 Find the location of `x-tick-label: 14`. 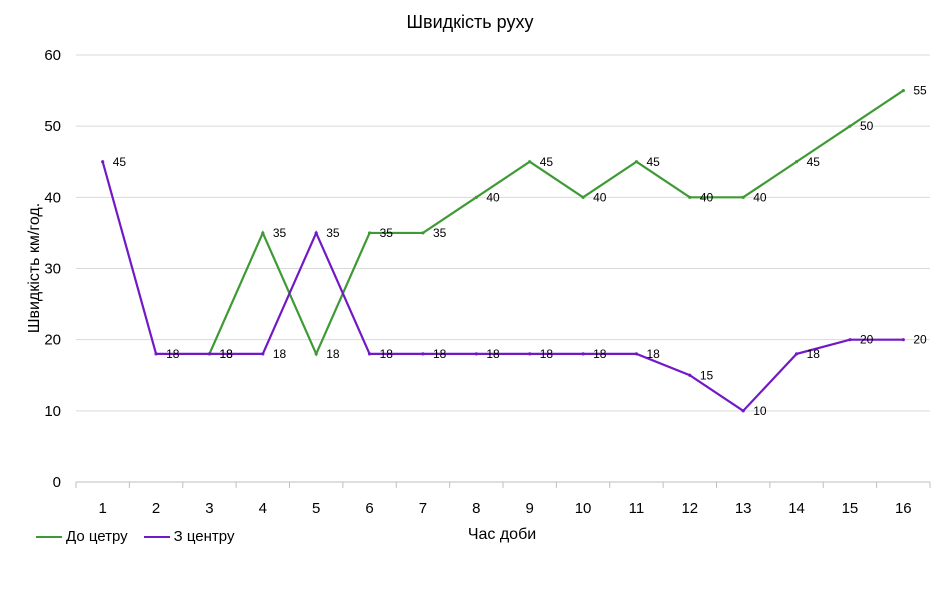

x-tick-label: 14 is located at coordinates (796, 508).